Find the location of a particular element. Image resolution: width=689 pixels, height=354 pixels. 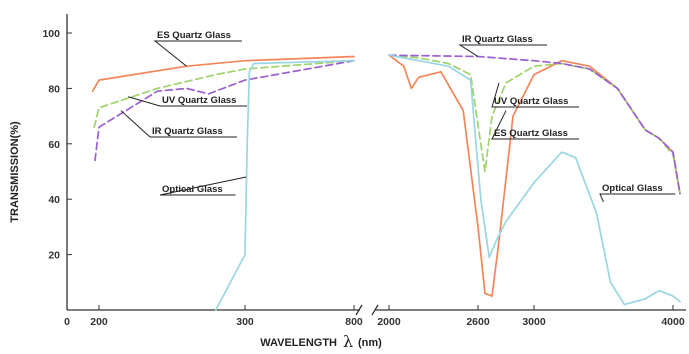

y-tick-label: 80 is located at coordinates (54, 89).